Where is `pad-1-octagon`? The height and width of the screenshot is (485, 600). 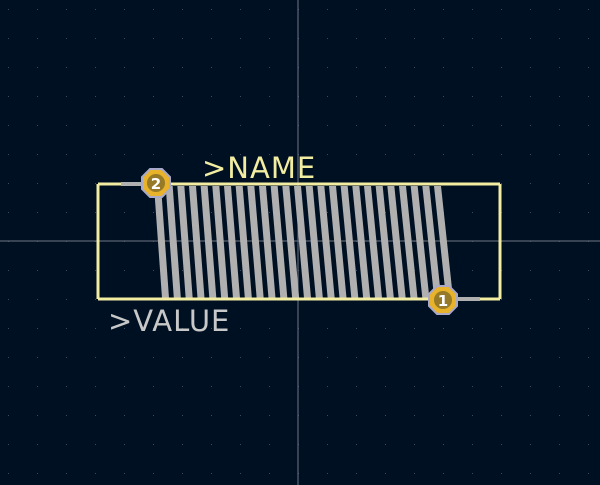 pad-1-octagon is located at coordinates (443, 300).